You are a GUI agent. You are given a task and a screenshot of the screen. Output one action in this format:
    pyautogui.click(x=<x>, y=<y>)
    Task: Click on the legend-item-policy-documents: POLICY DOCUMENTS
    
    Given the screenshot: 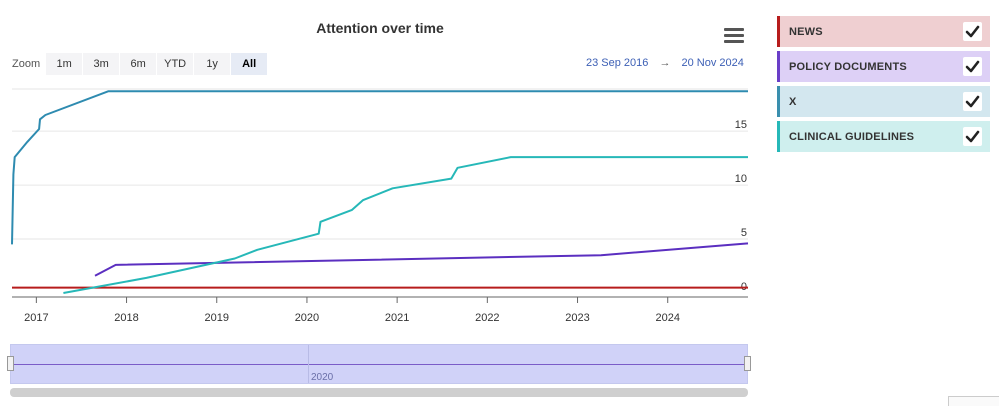 What is the action you would take?
    pyautogui.click(x=883, y=66)
    